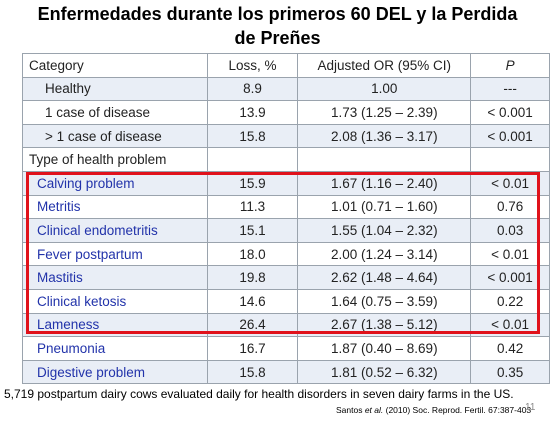 The image size is (555, 421). I want to click on row-adjusted-or: 1.87 (0.40 – 8.69), so click(384, 348).